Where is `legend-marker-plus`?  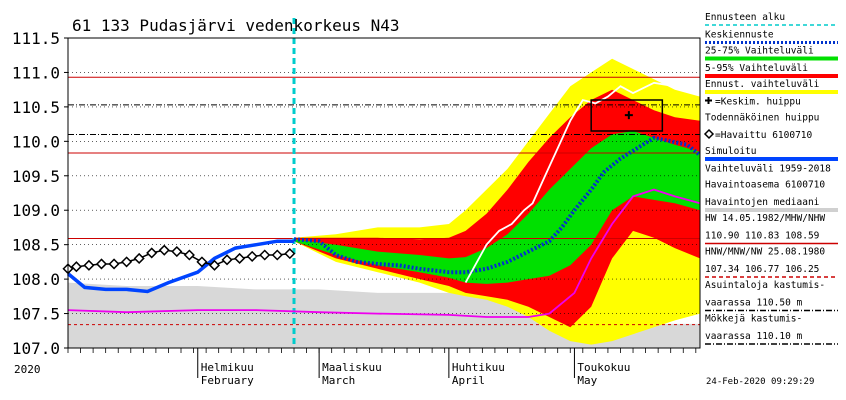
legend-marker-plus is located at coordinates (708, 100).